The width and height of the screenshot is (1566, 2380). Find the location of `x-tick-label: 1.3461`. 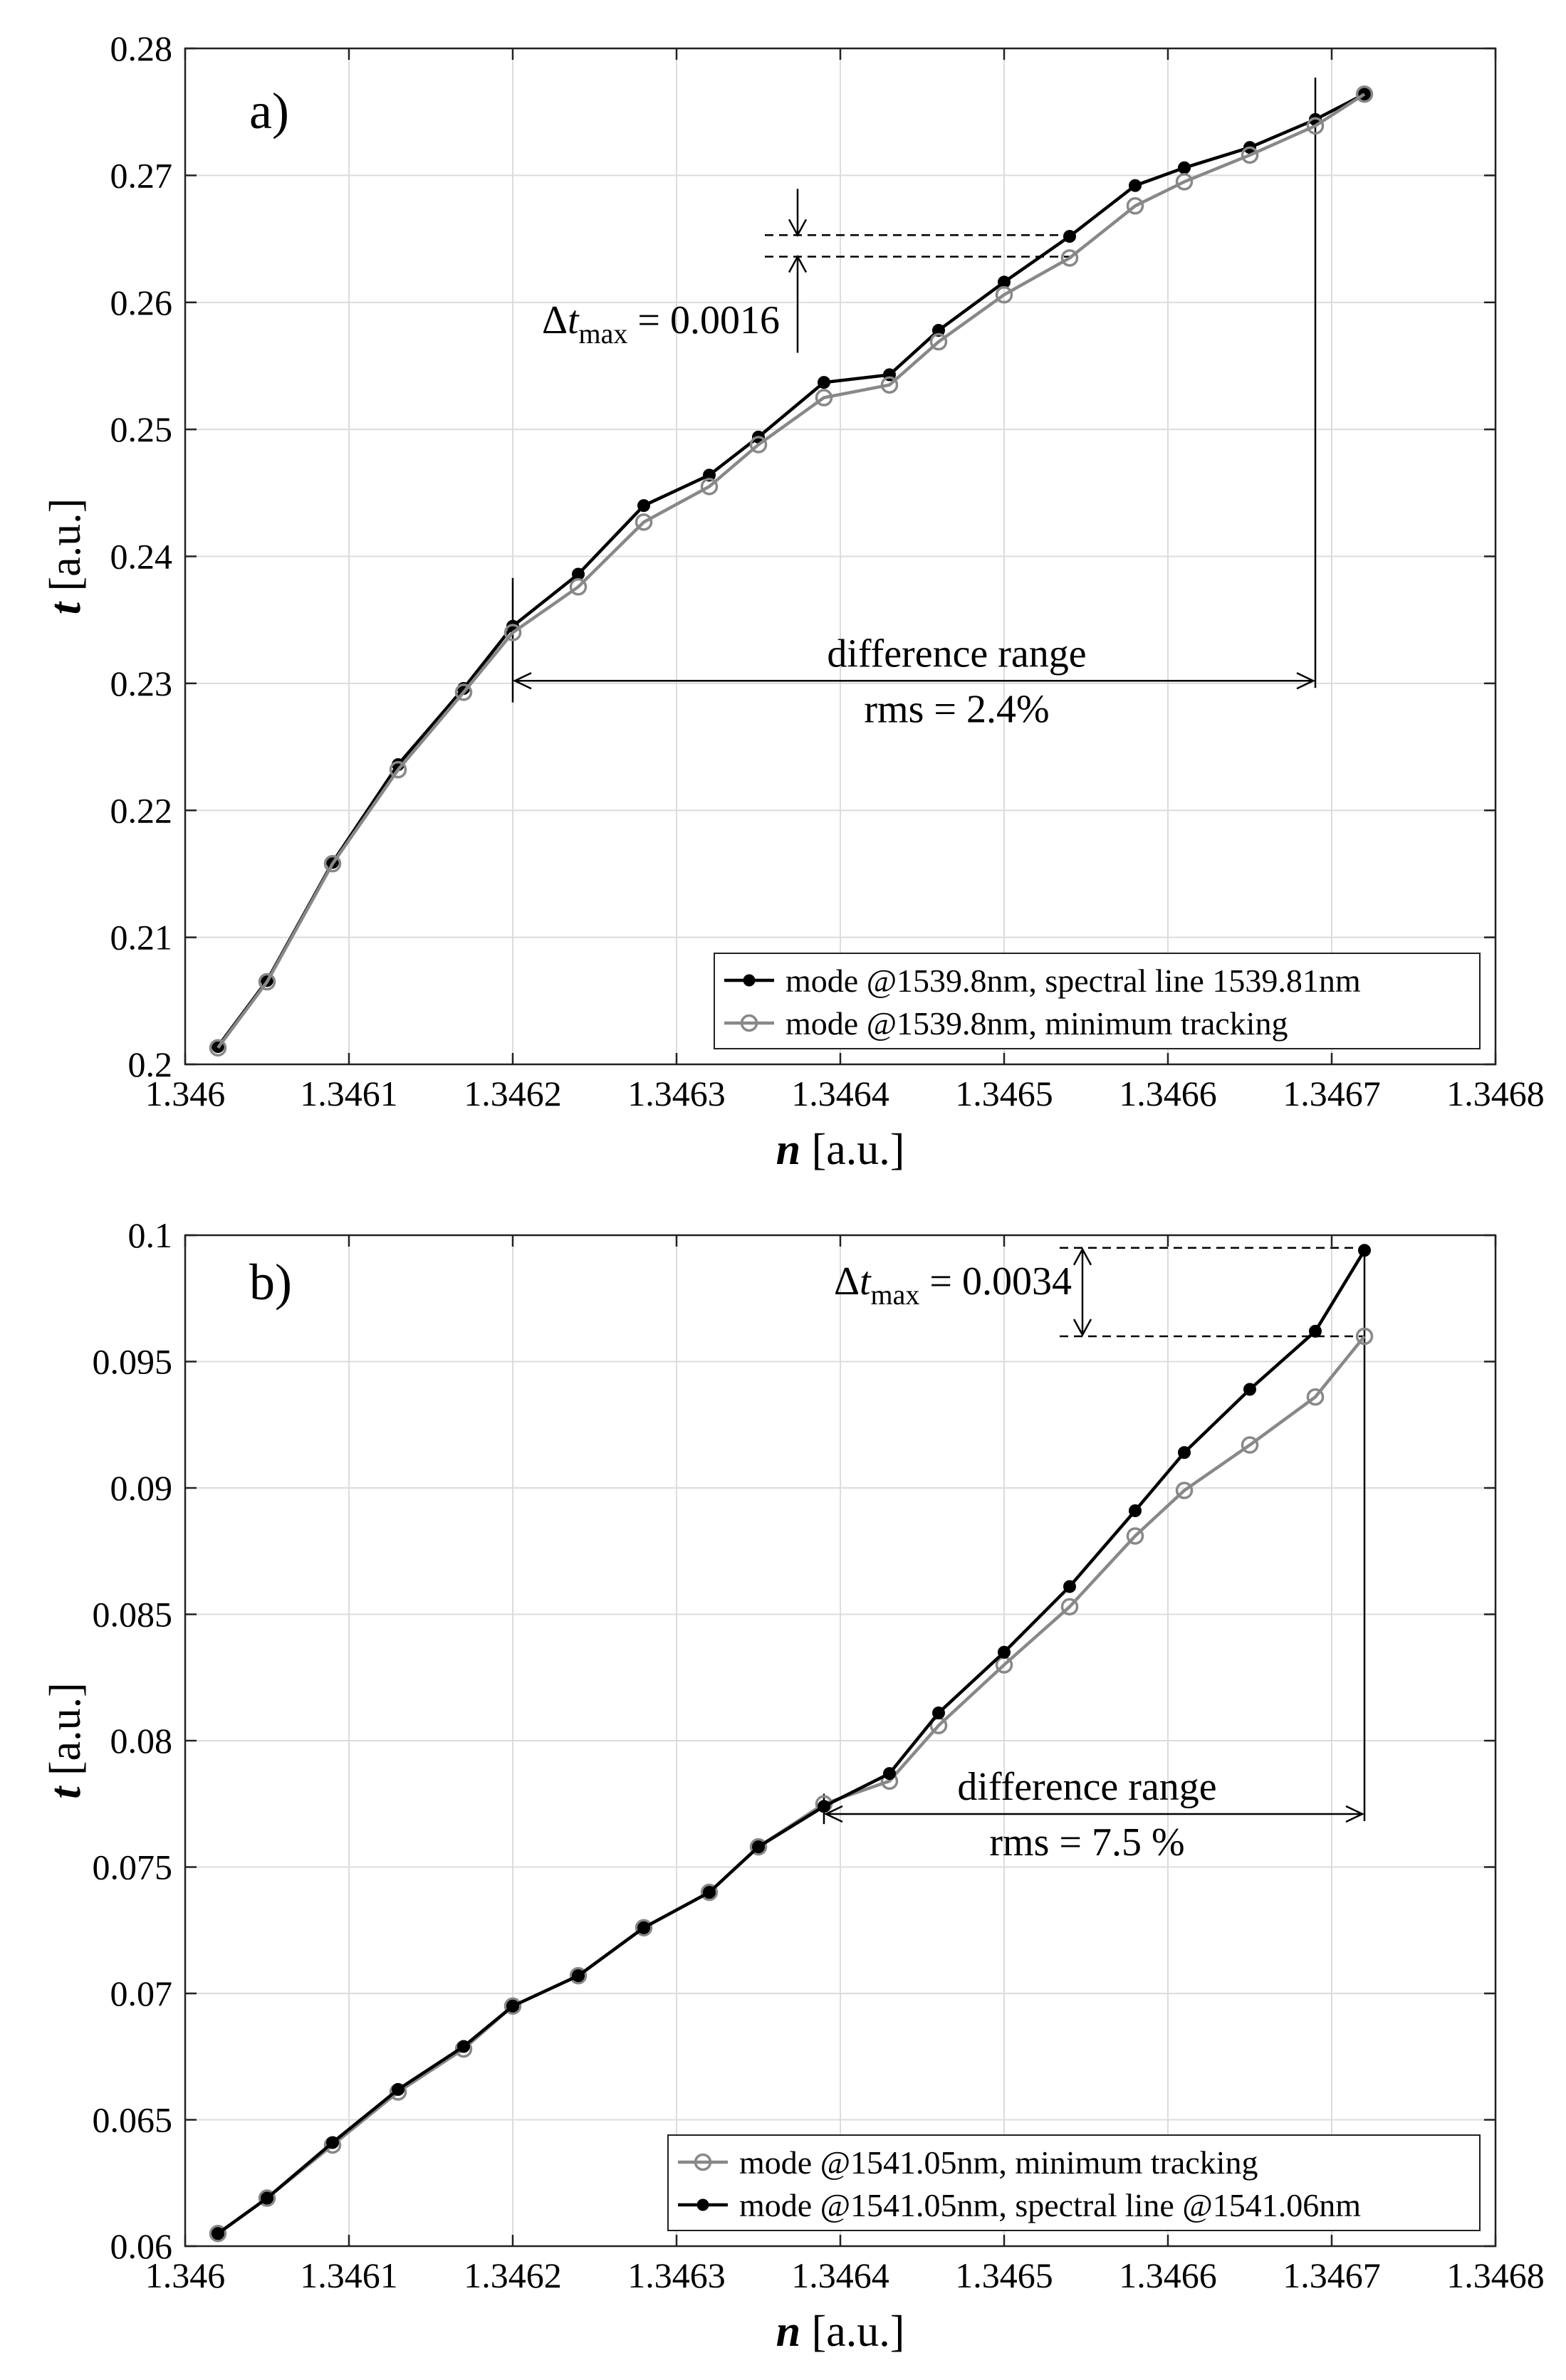

x-tick-label: 1.3461 is located at coordinates (349, 2275).